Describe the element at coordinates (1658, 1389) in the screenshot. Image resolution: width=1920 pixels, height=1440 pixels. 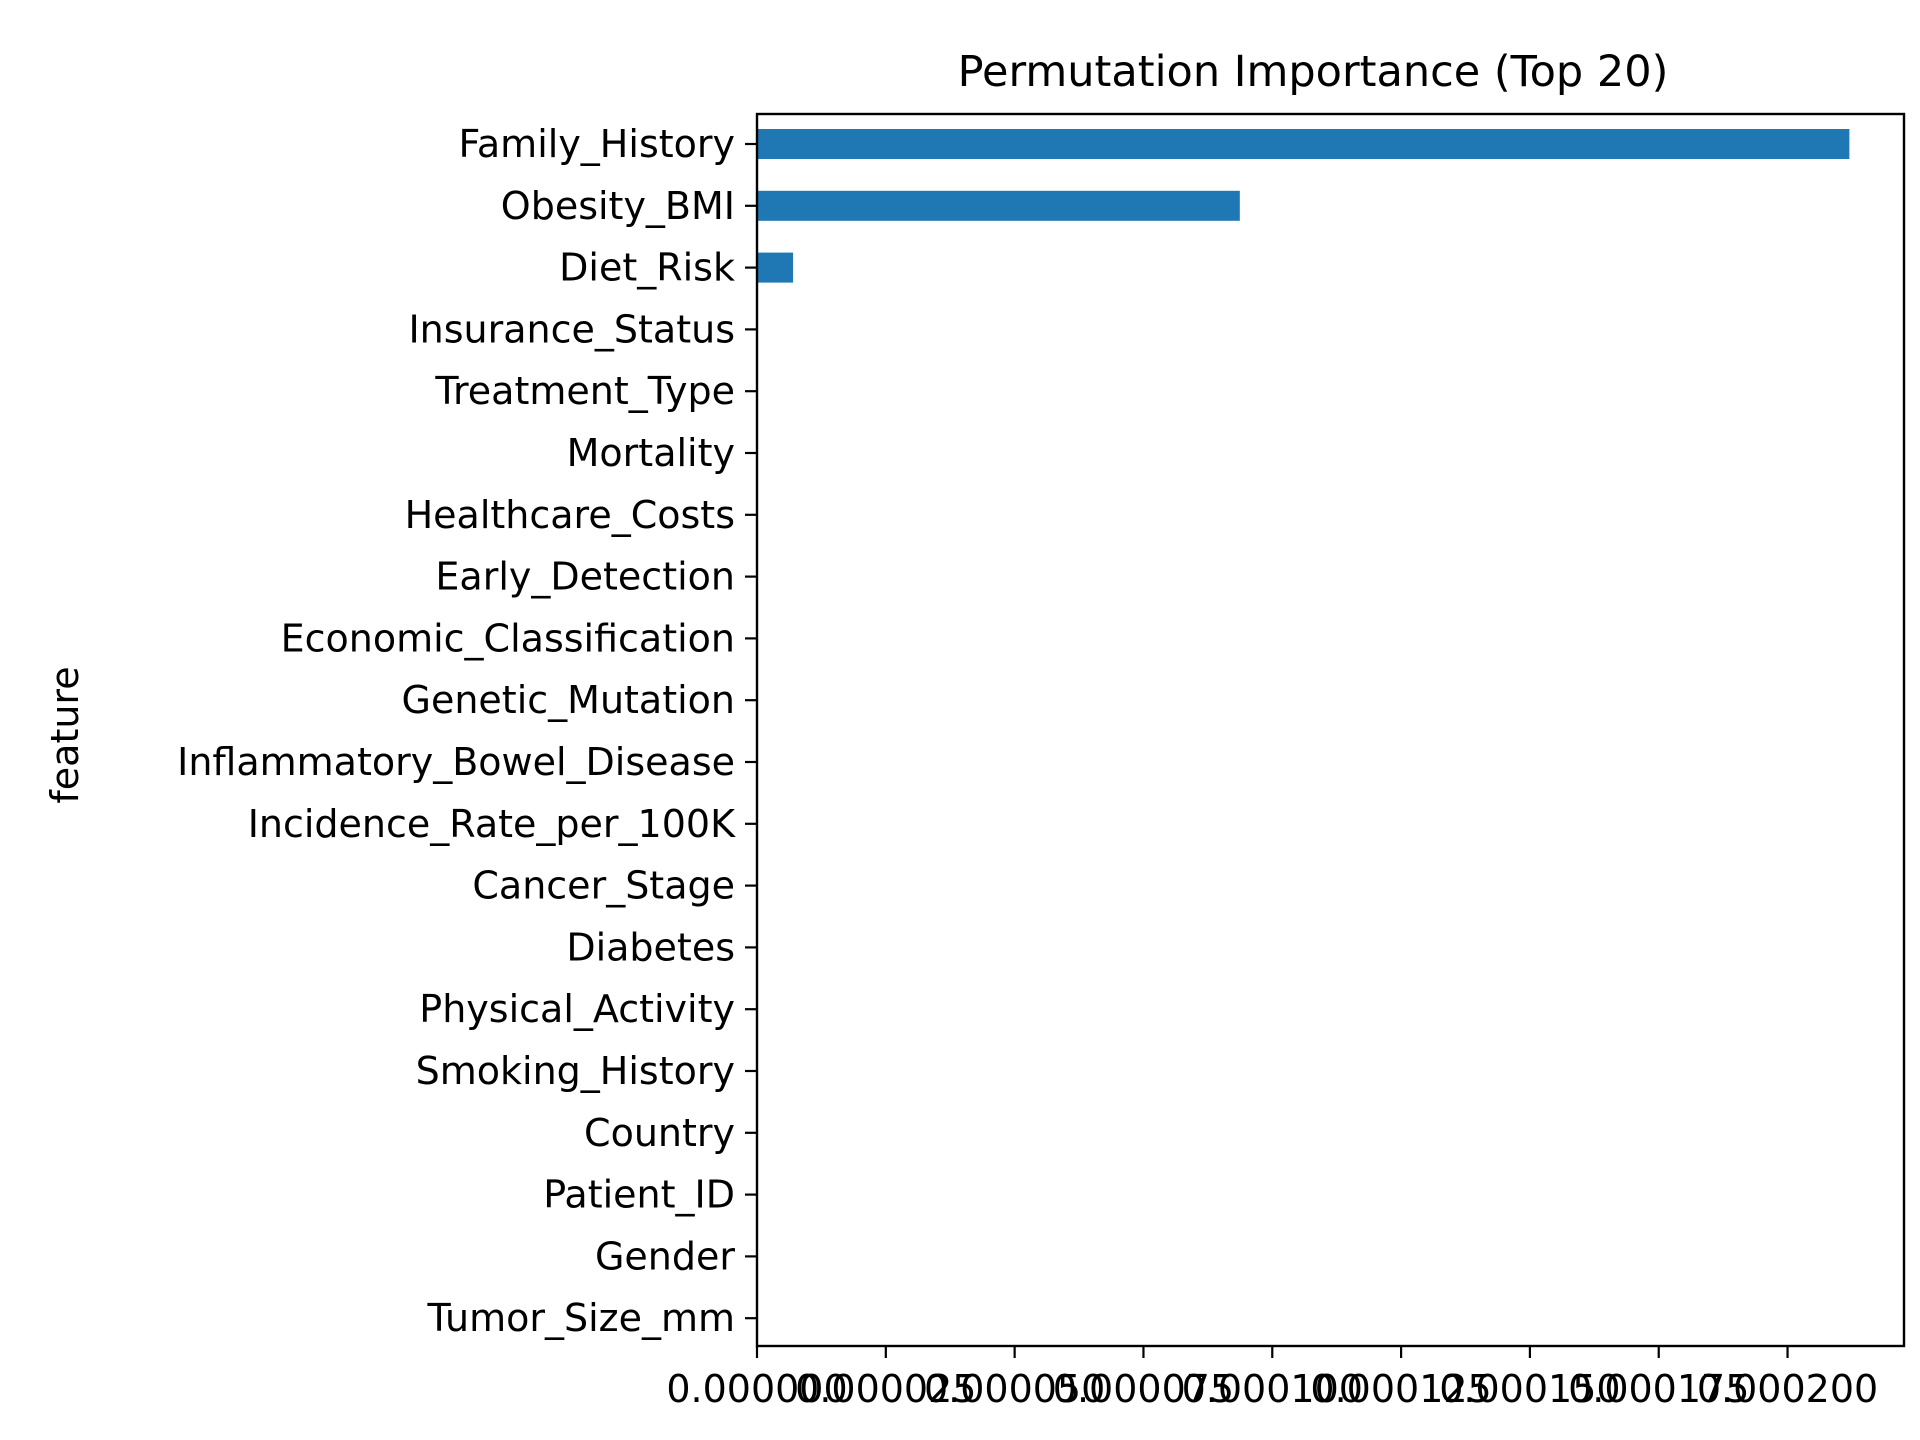
I see `x-tick-label: 0.000175` at that location.